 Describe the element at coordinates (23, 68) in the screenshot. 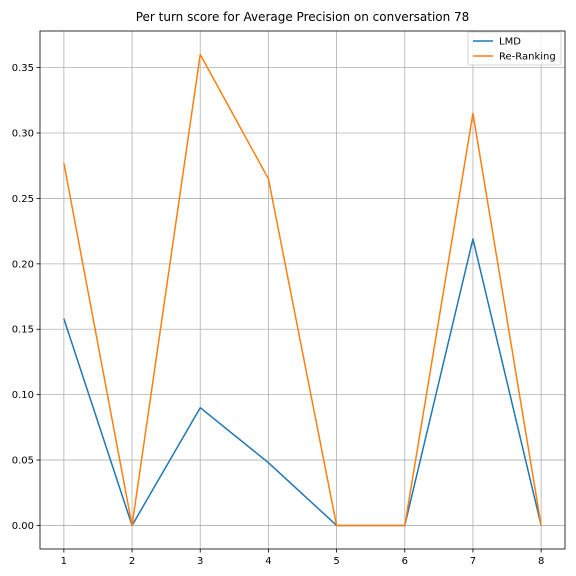

I see `y-tick-label: 0.35` at that location.